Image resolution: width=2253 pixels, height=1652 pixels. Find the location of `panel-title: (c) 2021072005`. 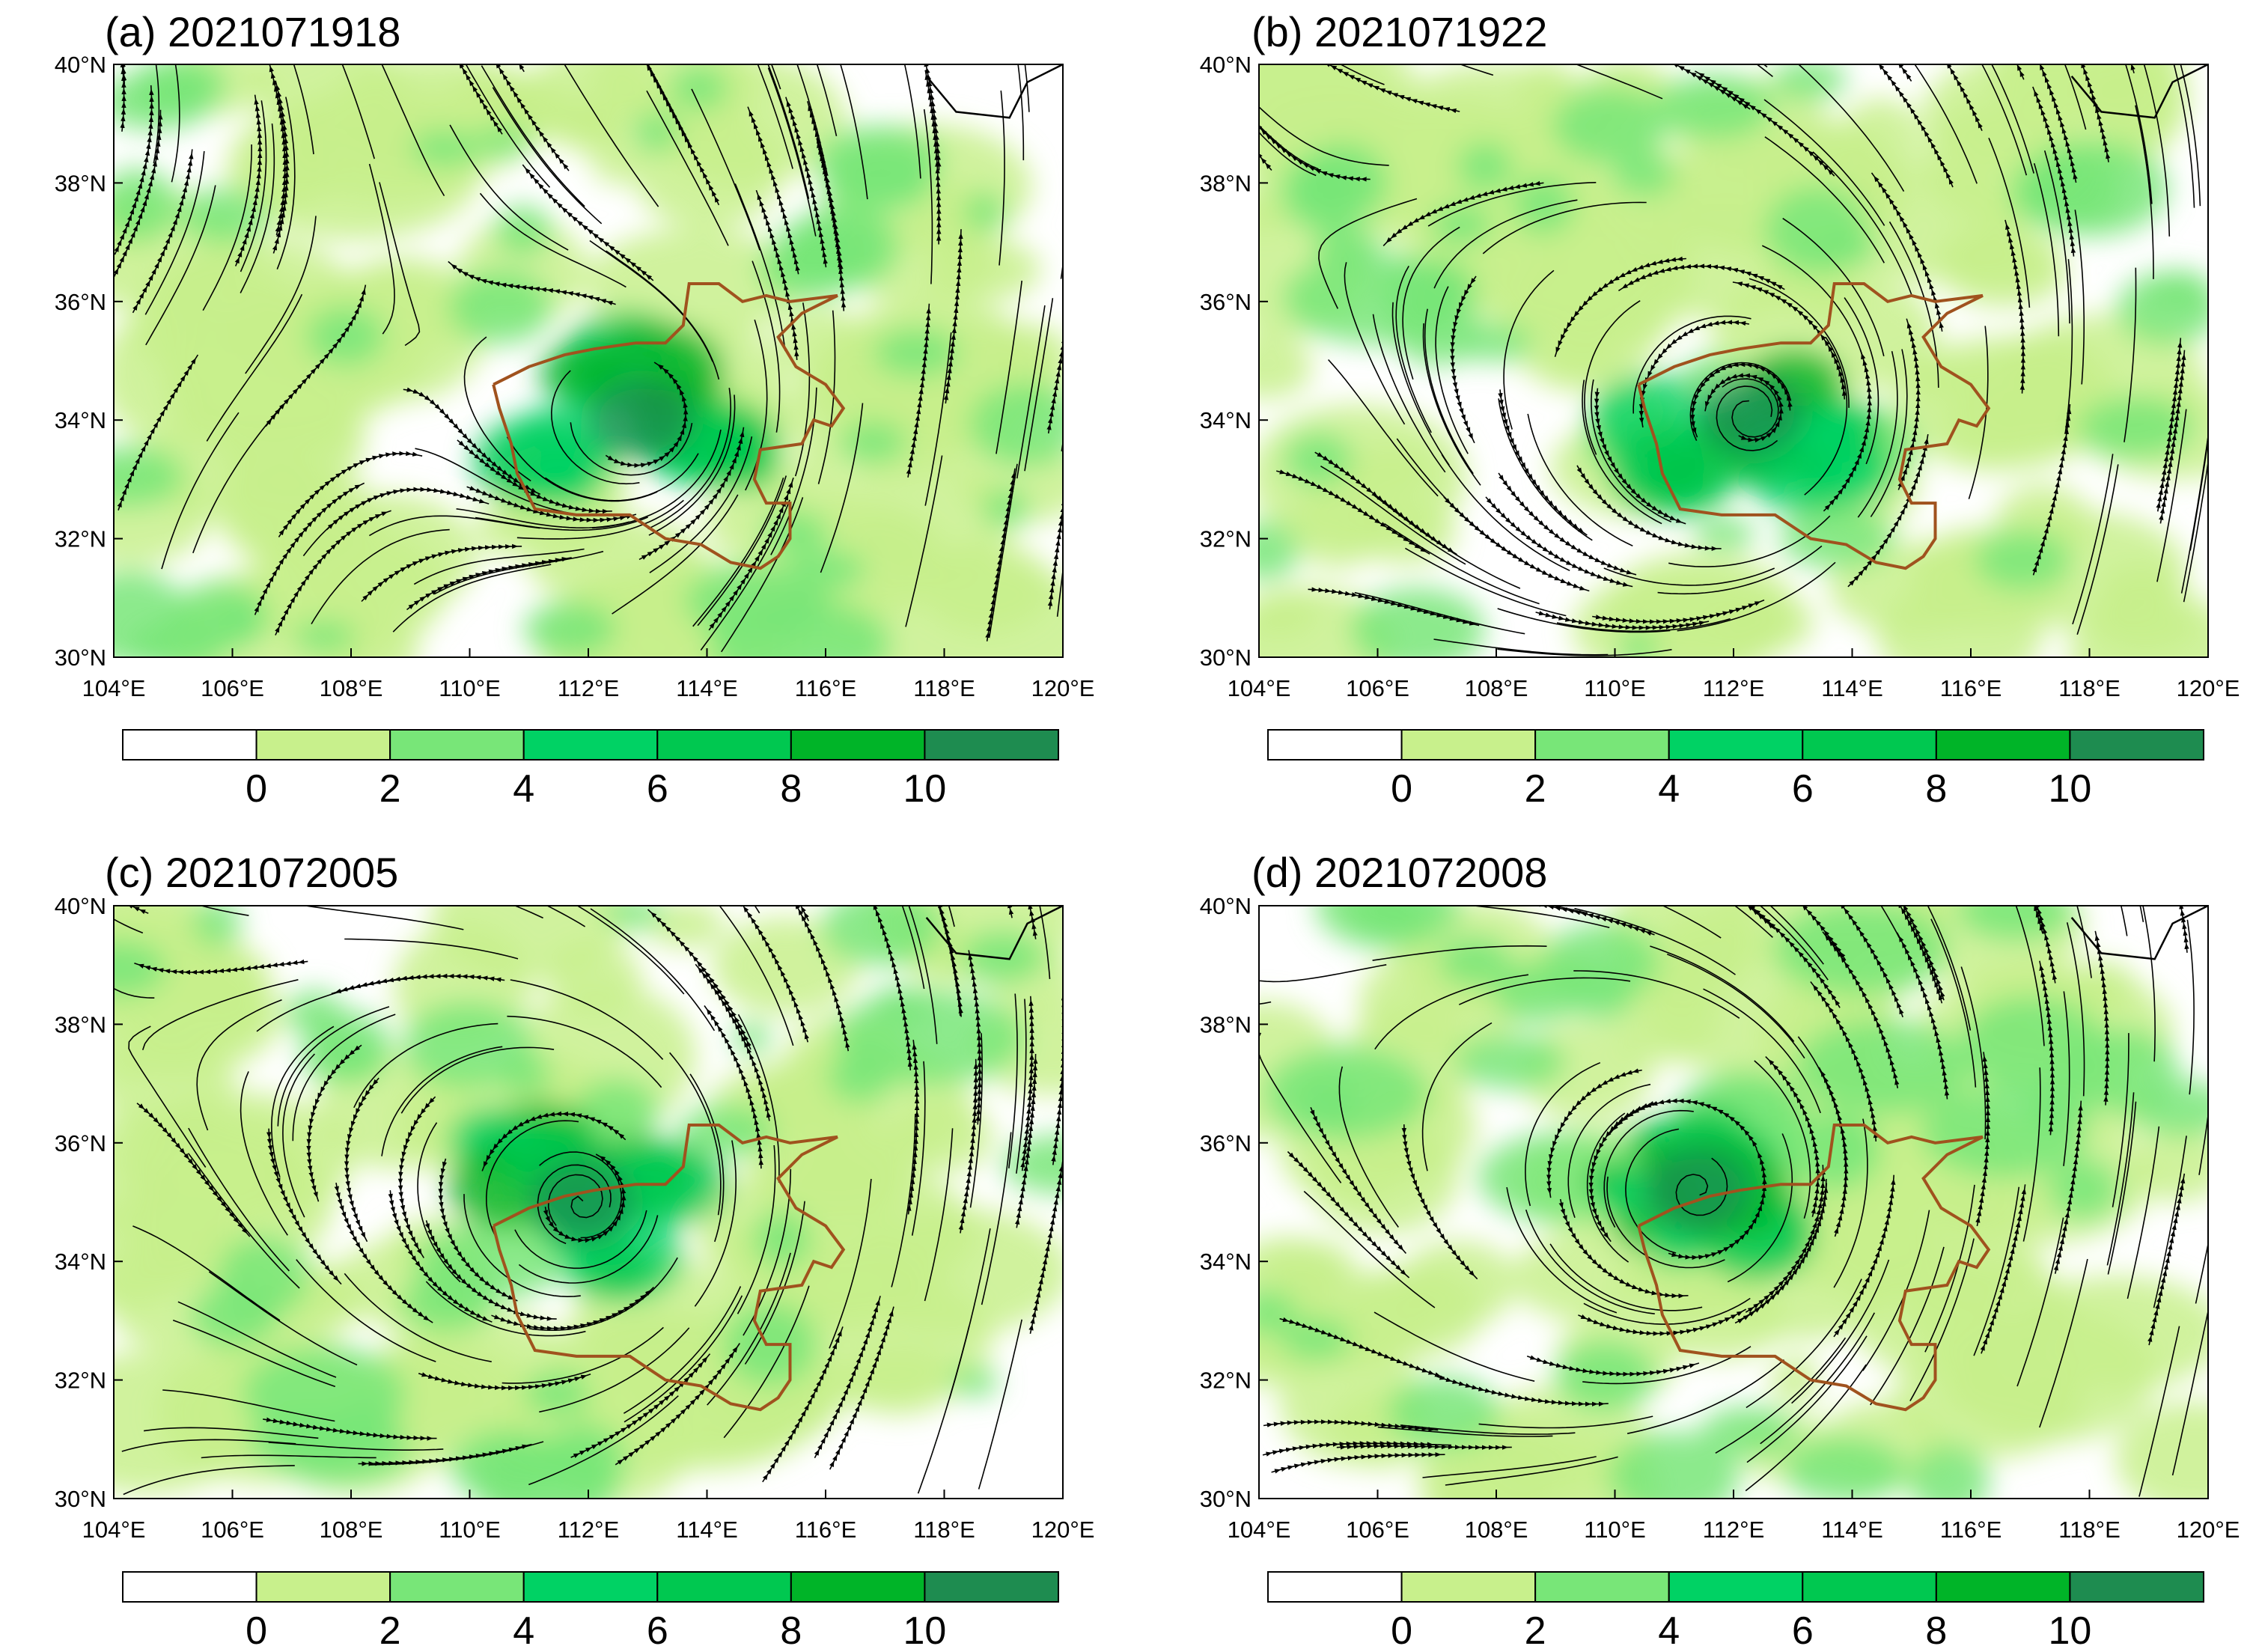

panel-title: (c) 2021072005 is located at coordinates (251, 872).